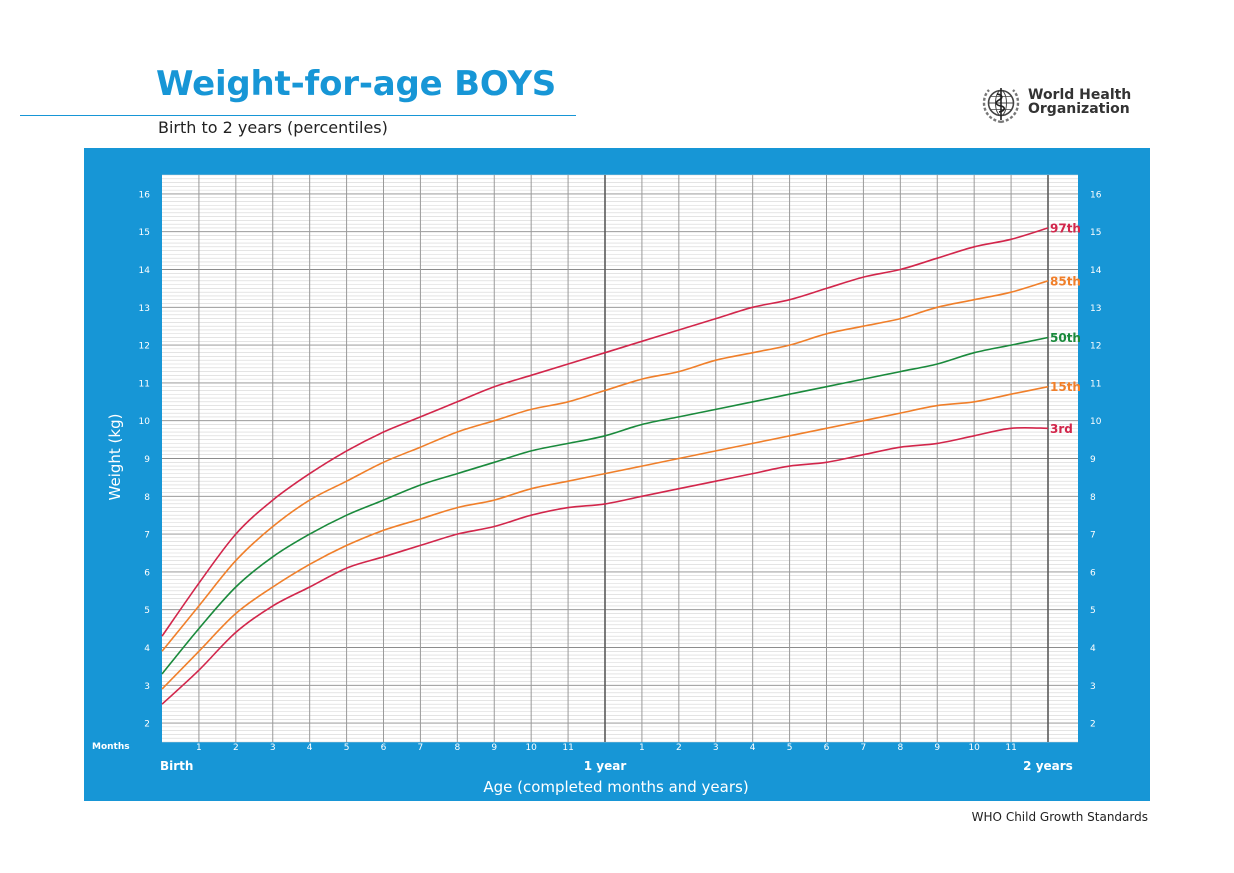 The height and width of the screenshot is (873, 1234). What do you see at coordinates (1093, 460) in the screenshot?
I see `y-tick-label-right: 9` at bounding box center [1093, 460].